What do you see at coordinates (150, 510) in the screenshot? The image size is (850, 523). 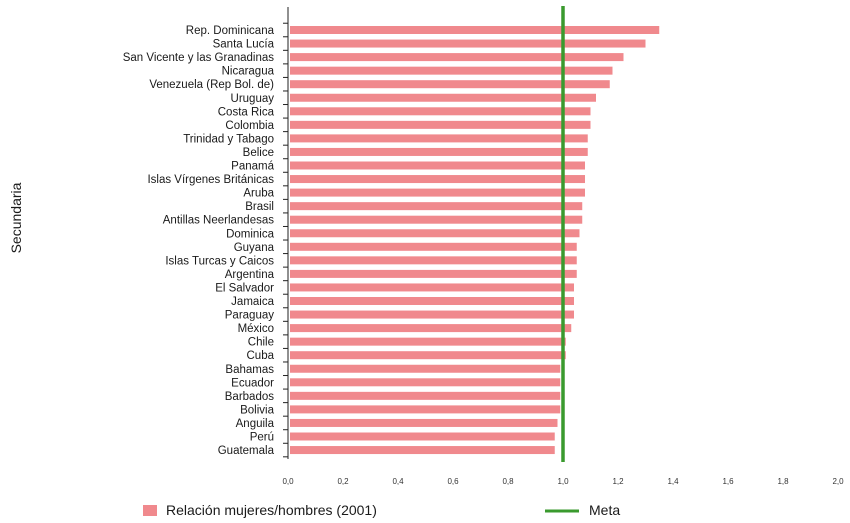 I see `legend-swatch-ratio` at bounding box center [150, 510].